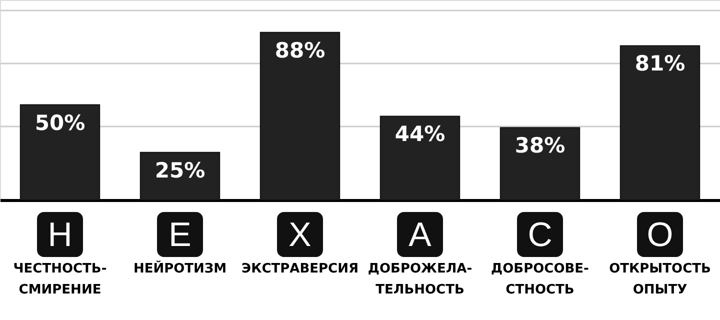 This screenshot has width=720, height=320. What do you see at coordinates (300, 269) in the screenshot?
I see `x-tick-label: ЭКСТРАВЕРСИЯ` at bounding box center [300, 269].